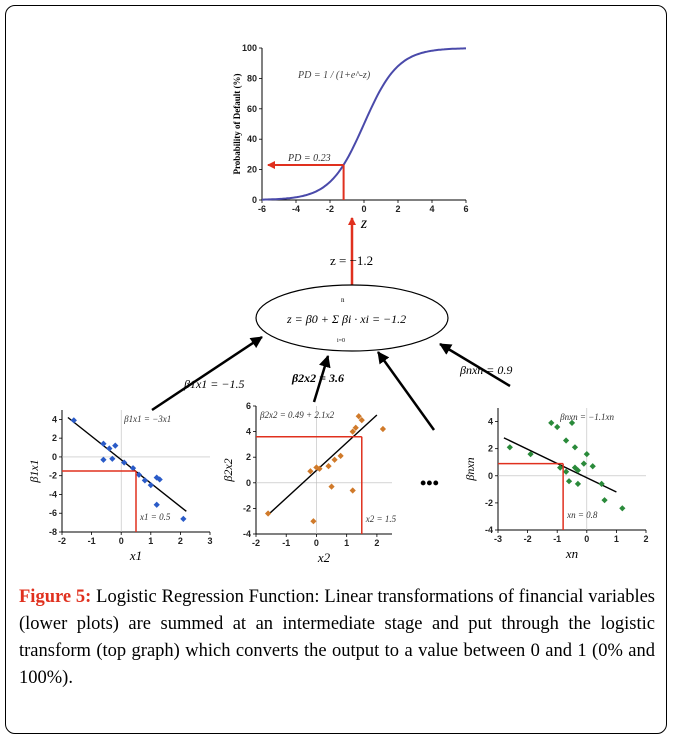 The image size is (675, 740). Describe the element at coordinates (429, 483) in the screenshot. I see `ellipsis-dots: •••` at that location.